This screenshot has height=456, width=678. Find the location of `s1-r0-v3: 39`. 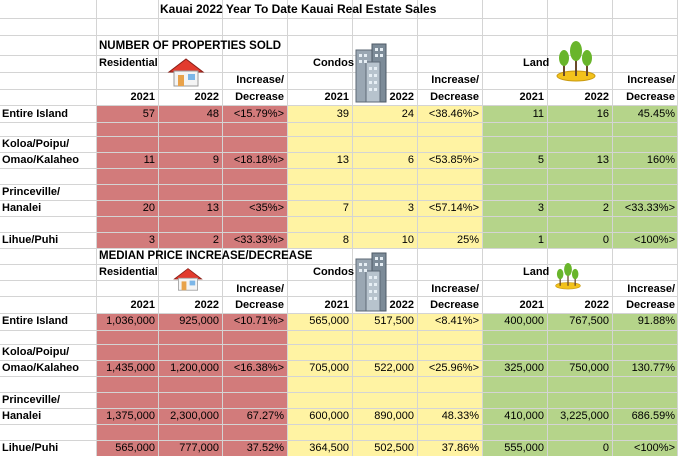

s1-r0-v3: 39 is located at coordinates (342, 114).